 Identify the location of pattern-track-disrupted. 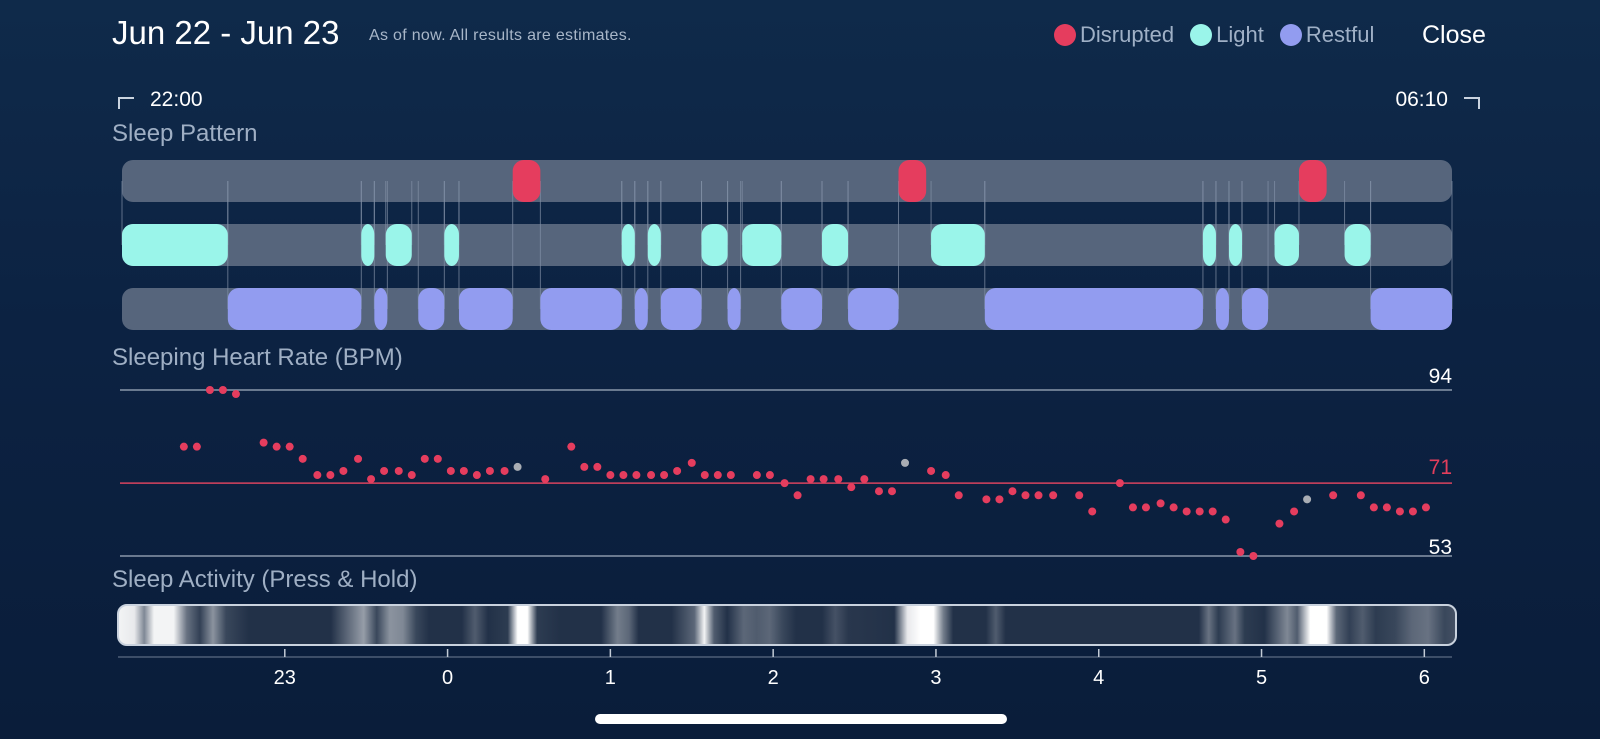
(787, 181).